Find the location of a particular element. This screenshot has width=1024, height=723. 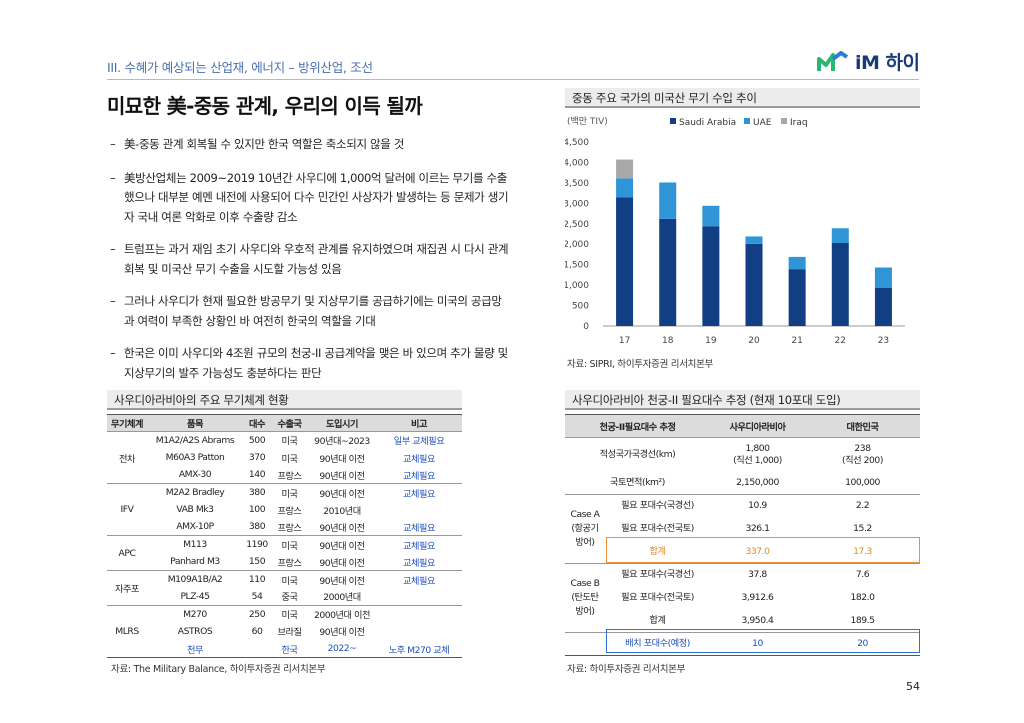

cell-qty: 1190 is located at coordinates (257, 544).